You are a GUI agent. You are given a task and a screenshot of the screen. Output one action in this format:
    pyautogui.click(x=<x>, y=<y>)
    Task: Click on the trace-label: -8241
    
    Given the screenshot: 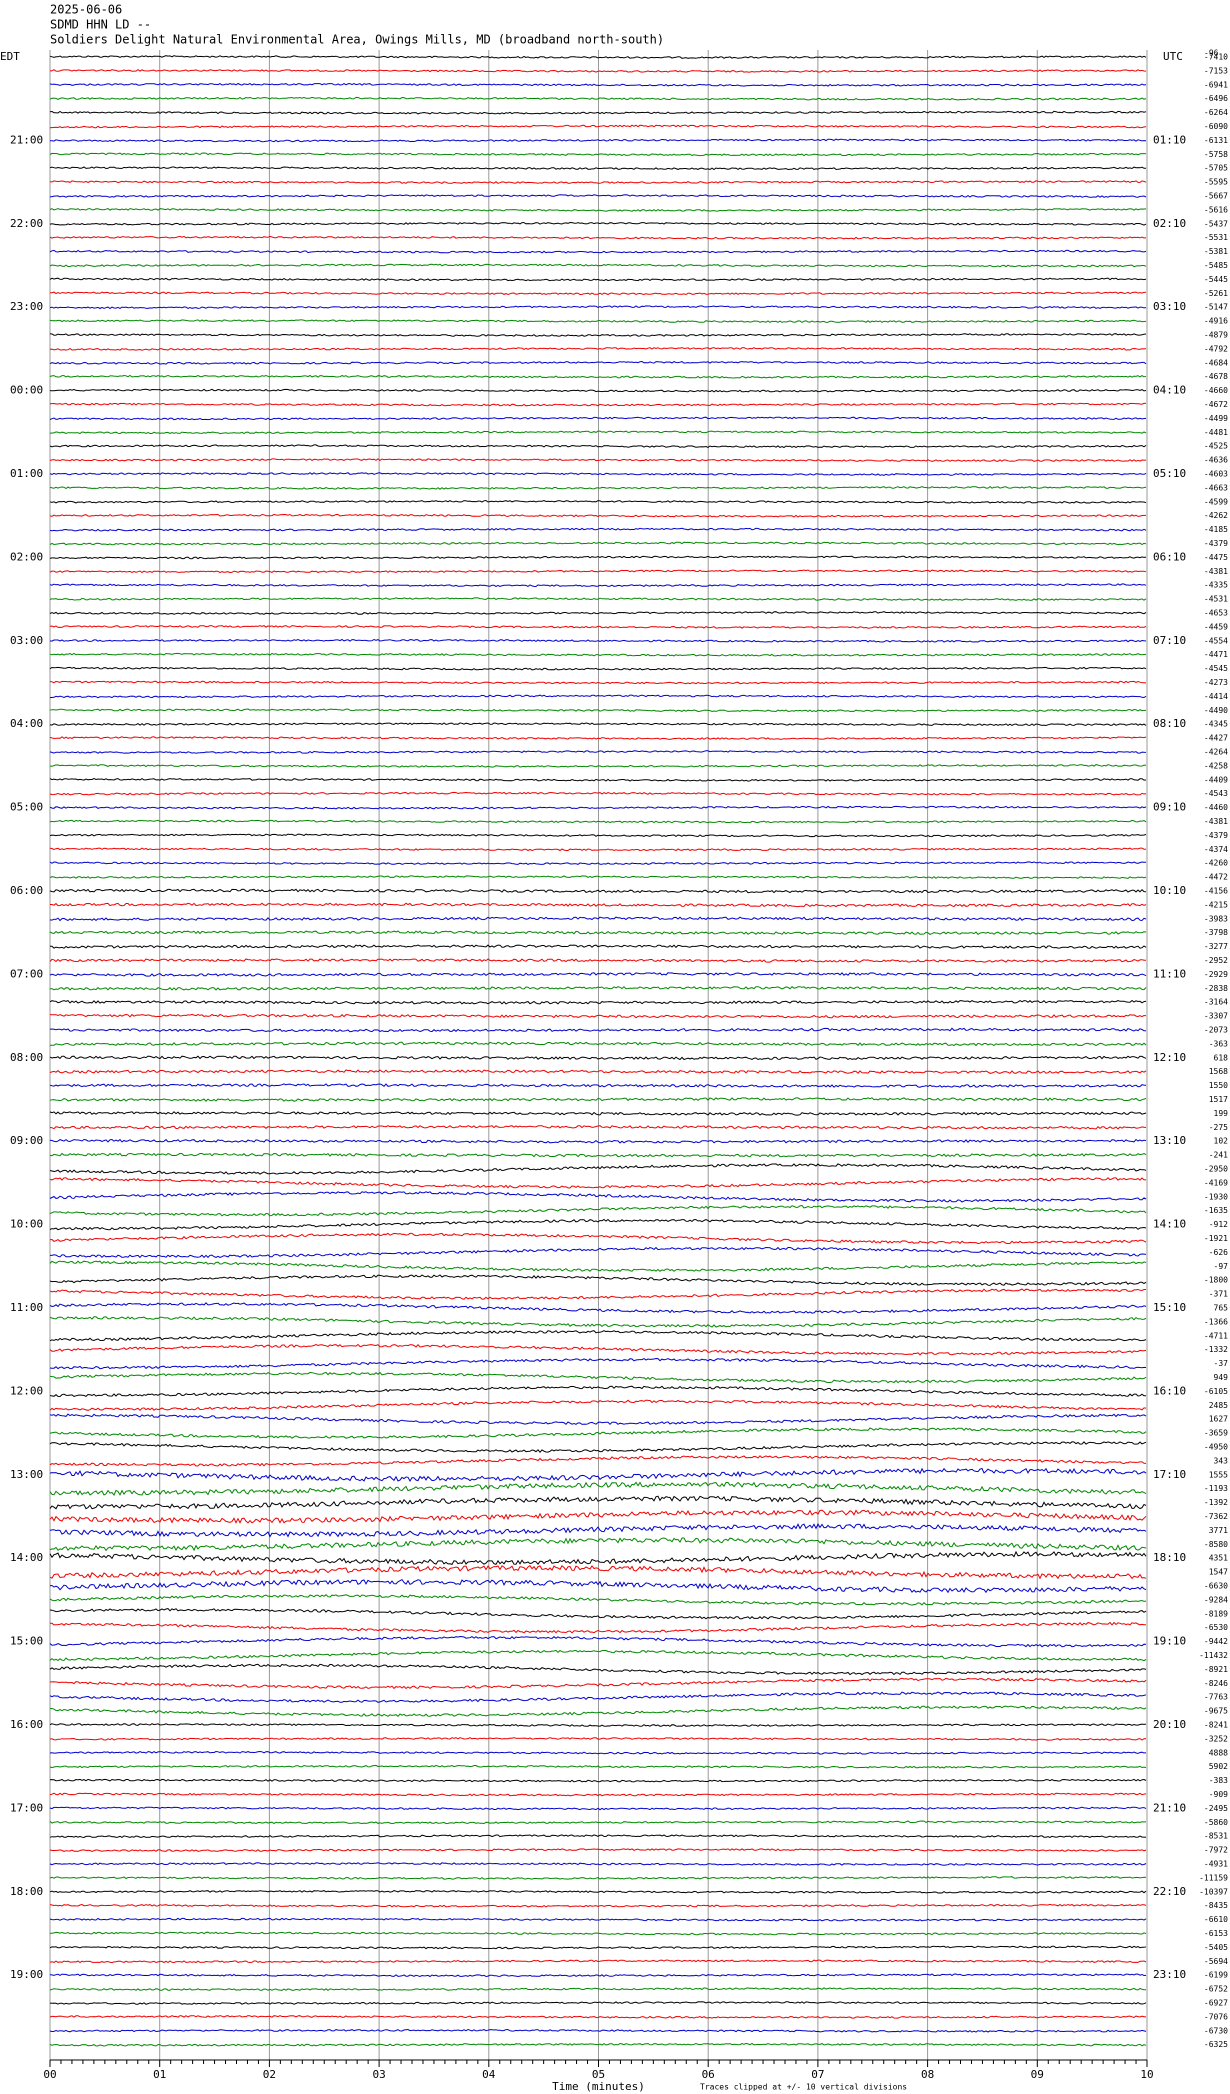 What is the action you would take?
    pyautogui.click(x=1216, y=1725)
    